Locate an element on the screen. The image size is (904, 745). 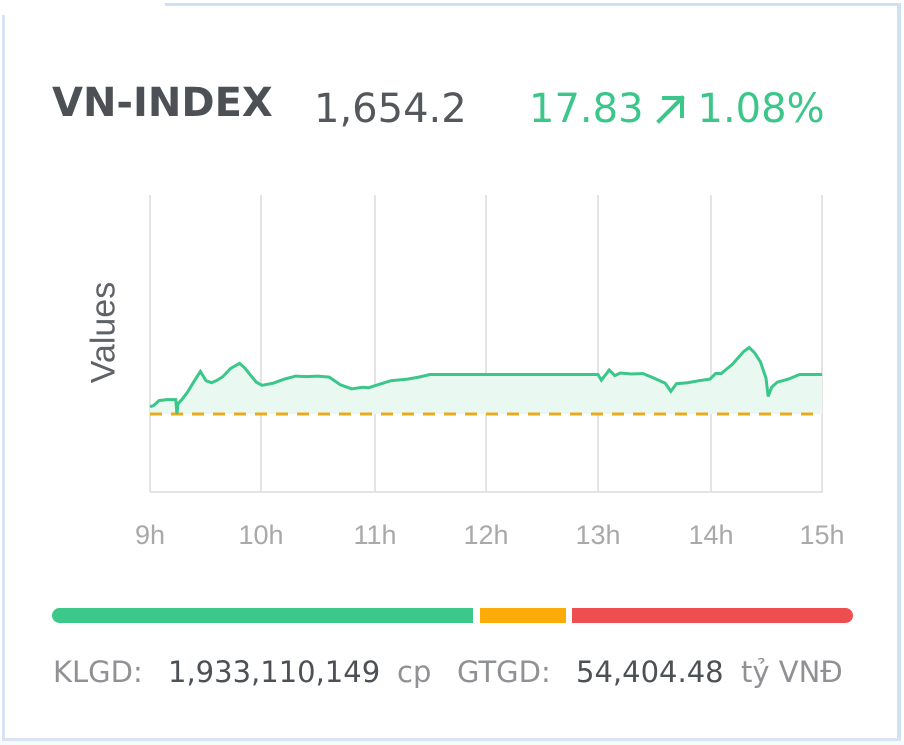
frame-border-bottom is located at coordinates (451, 739).